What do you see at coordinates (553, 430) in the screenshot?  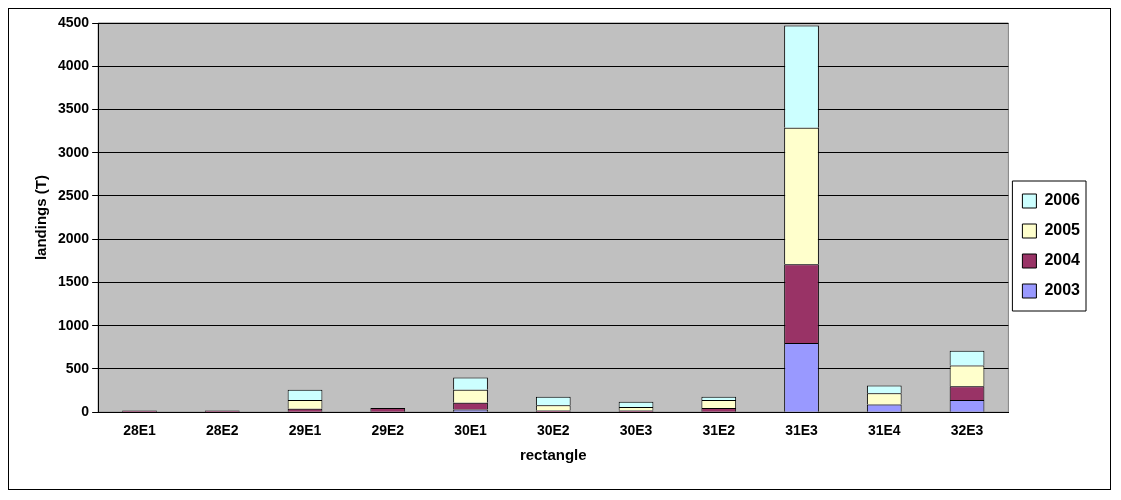 I see `x-tick-label: 30E2` at bounding box center [553, 430].